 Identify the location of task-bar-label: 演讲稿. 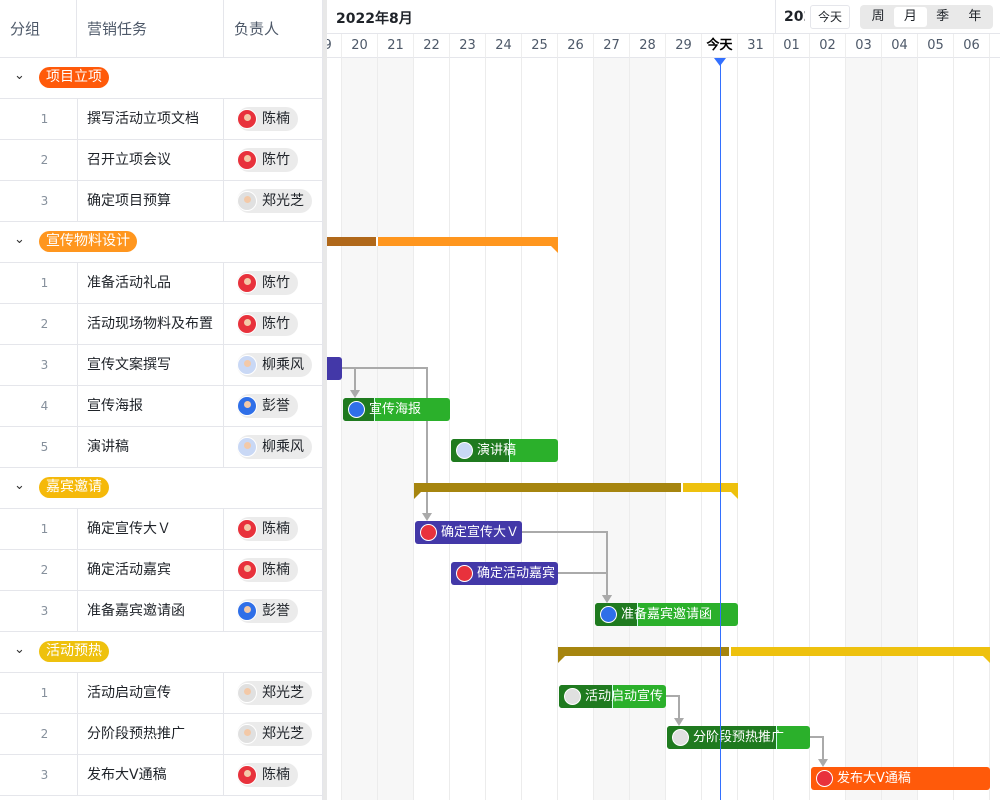
(497, 450).